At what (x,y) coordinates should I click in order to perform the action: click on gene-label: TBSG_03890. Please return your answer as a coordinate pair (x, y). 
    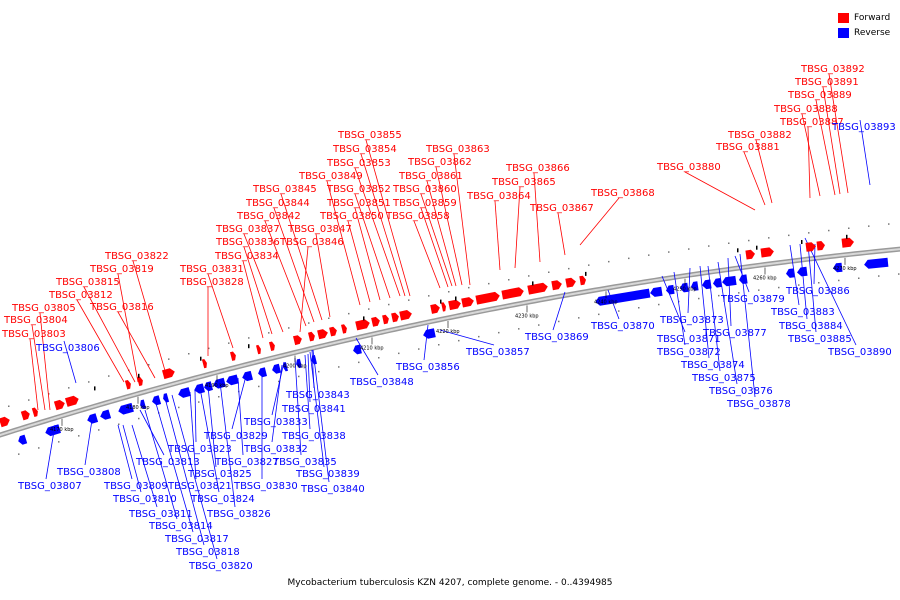
    Looking at the image, I should click on (859, 352).